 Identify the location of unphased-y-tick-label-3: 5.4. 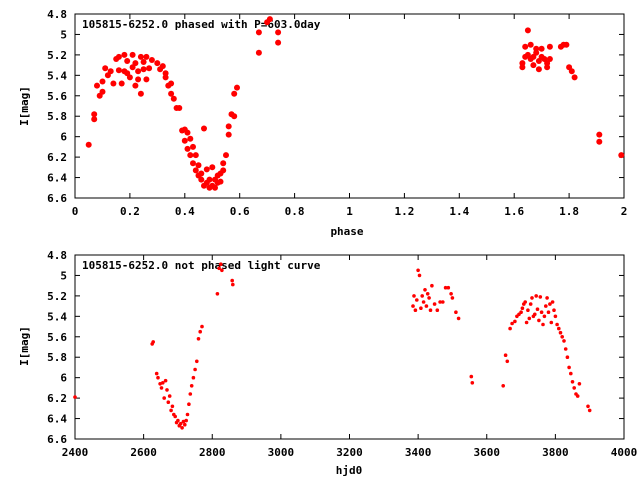
(57, 316).